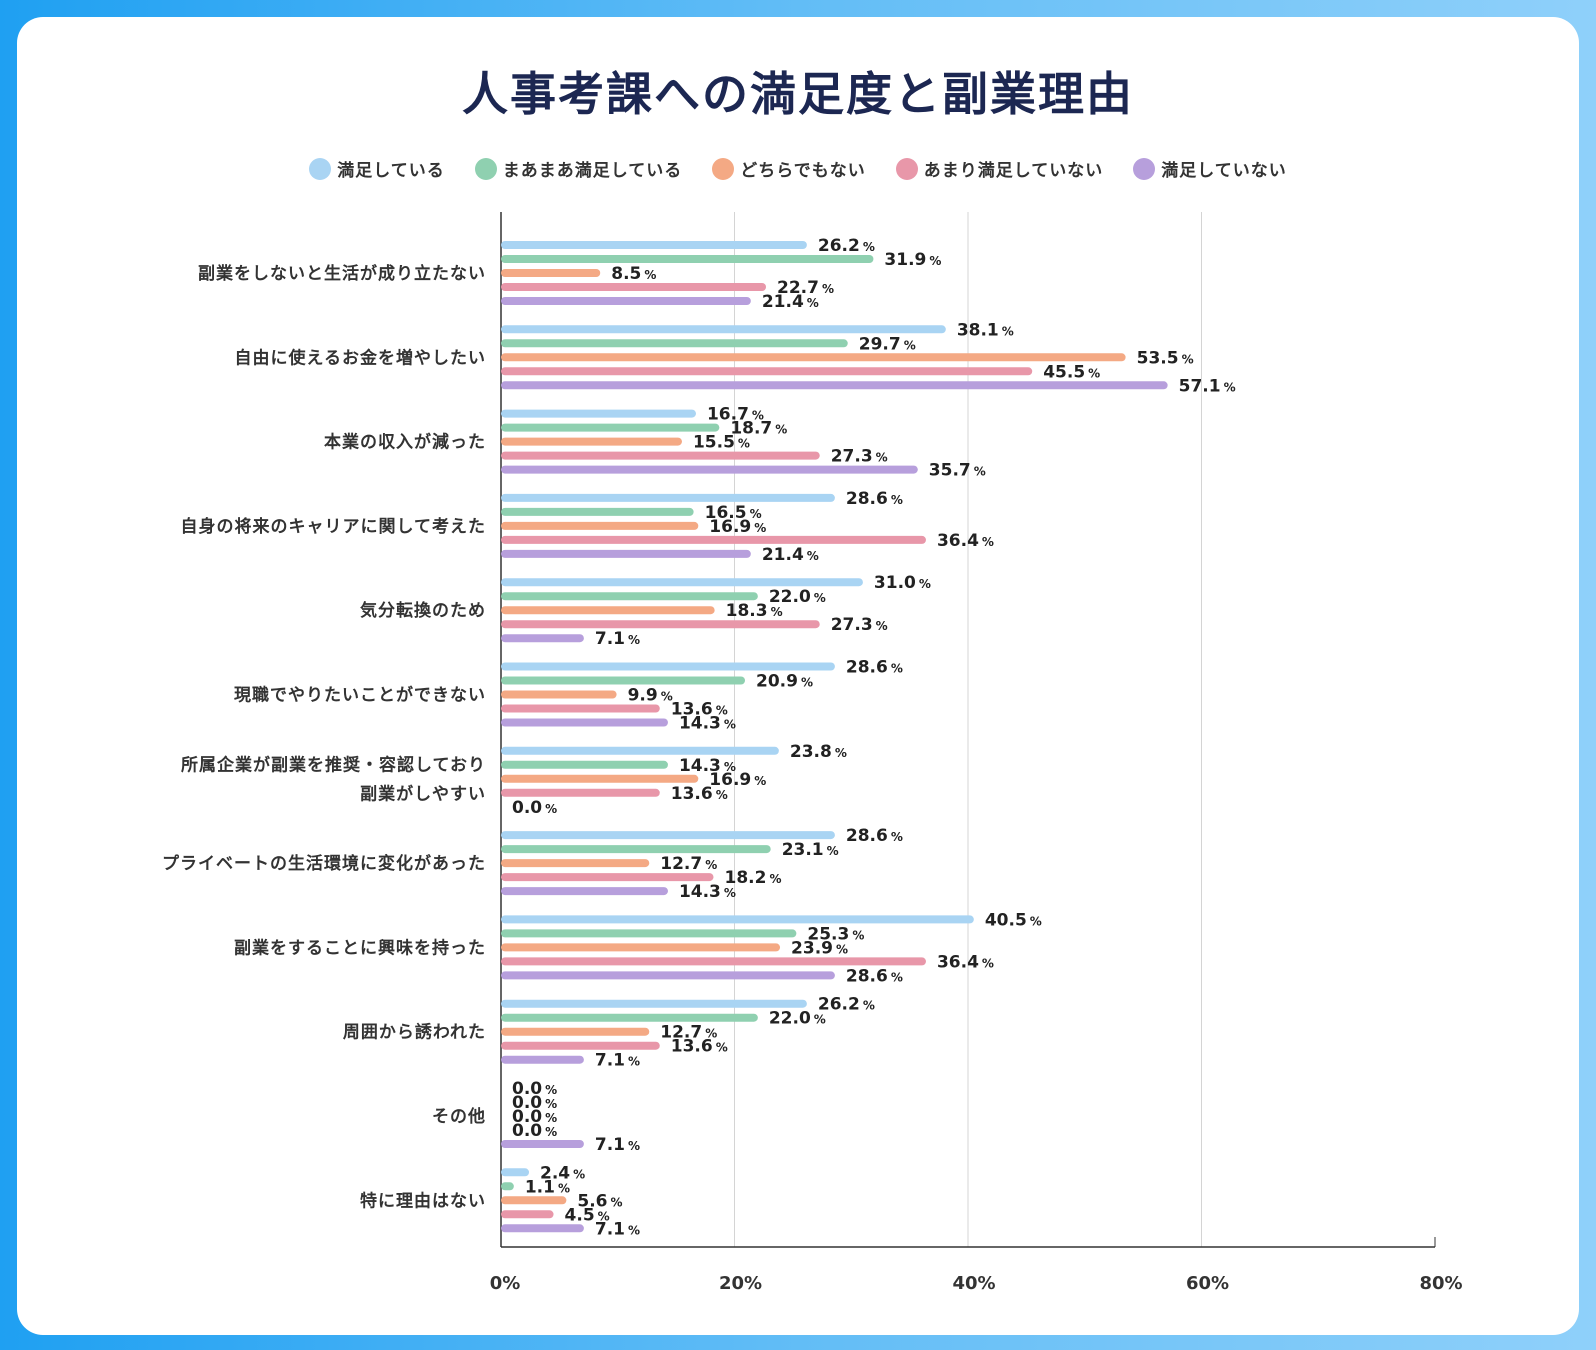 This screenshot has height=1350, width=1596. I want to click on category-label: 所属企業が副業を推奨・容認しており, so click(333, 764).